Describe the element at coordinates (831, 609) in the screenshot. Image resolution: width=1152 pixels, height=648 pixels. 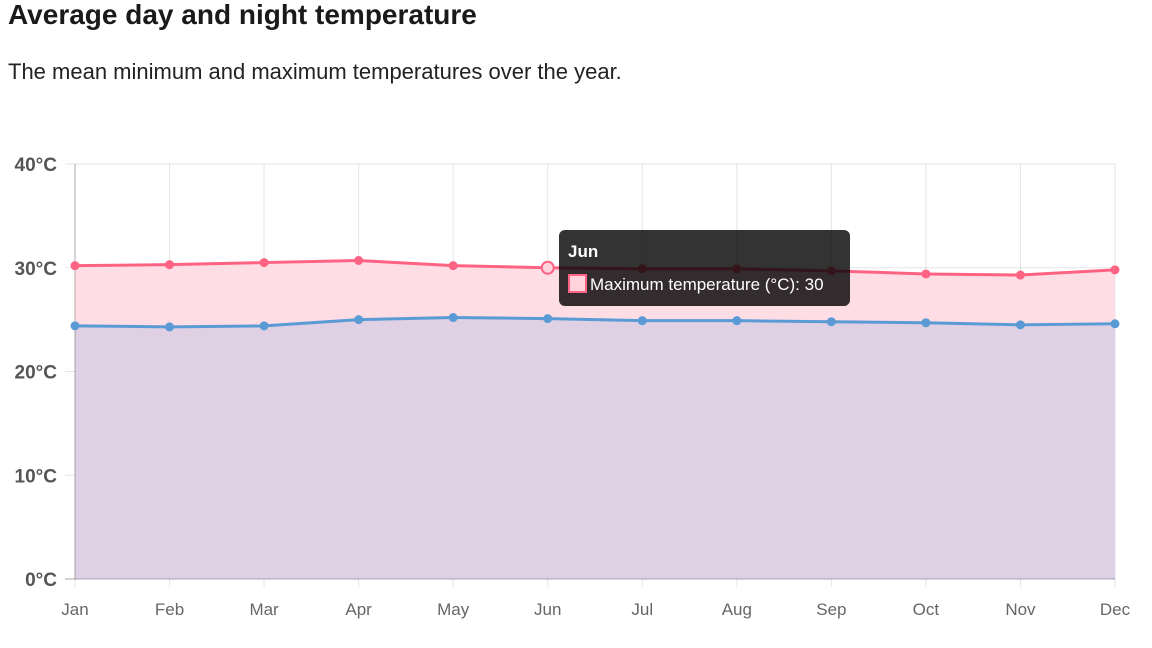
I see `x-tick-label: Sep` at that location.